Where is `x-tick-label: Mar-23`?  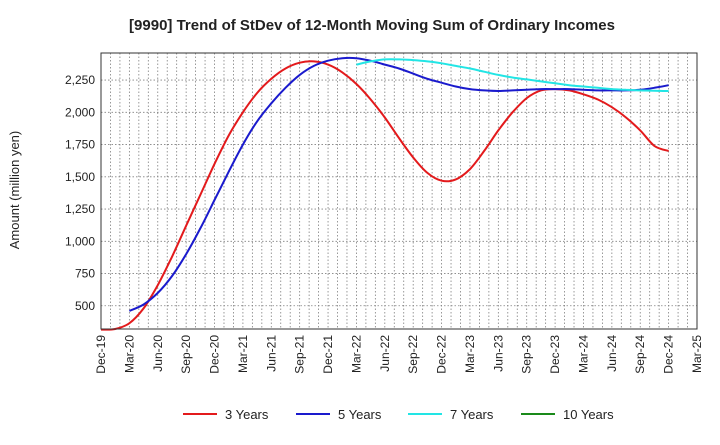 x-tick-label: Mar-23 is located at coordinates (470, 354).